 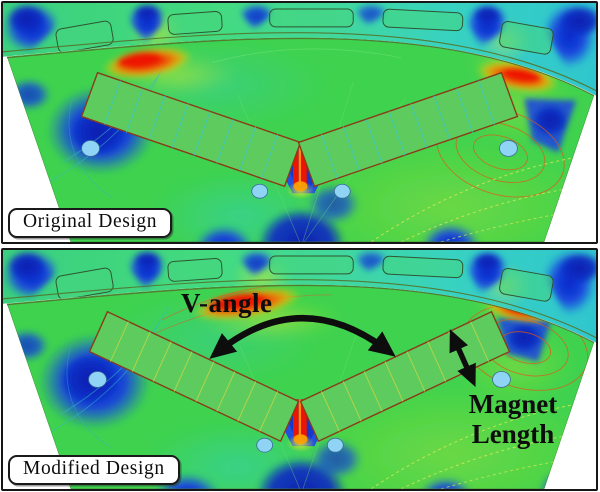 What do you see at coordinates (408, 129) in the screenshot?
I see `right-magnet` at bounding box center [408, 129].